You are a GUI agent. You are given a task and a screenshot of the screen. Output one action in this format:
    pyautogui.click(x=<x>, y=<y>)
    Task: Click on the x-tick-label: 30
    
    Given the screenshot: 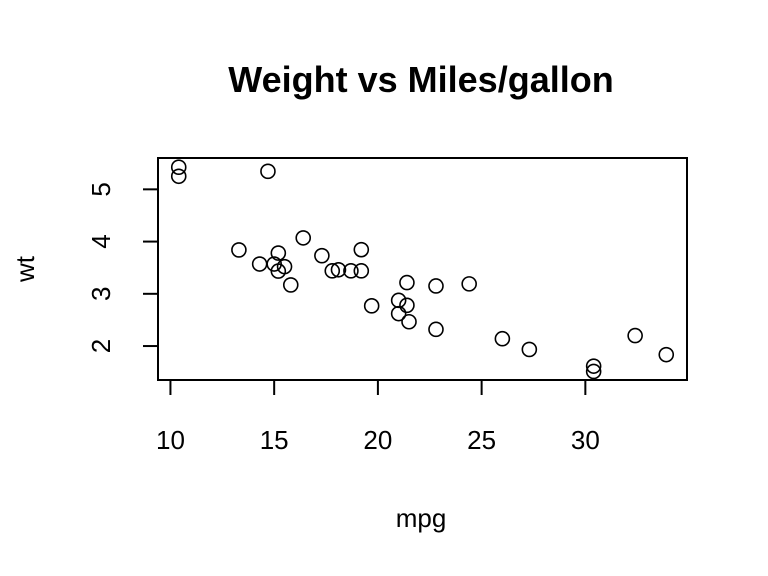 What is the action you would take?
    pyautogui.click(x=585, y=440)
    